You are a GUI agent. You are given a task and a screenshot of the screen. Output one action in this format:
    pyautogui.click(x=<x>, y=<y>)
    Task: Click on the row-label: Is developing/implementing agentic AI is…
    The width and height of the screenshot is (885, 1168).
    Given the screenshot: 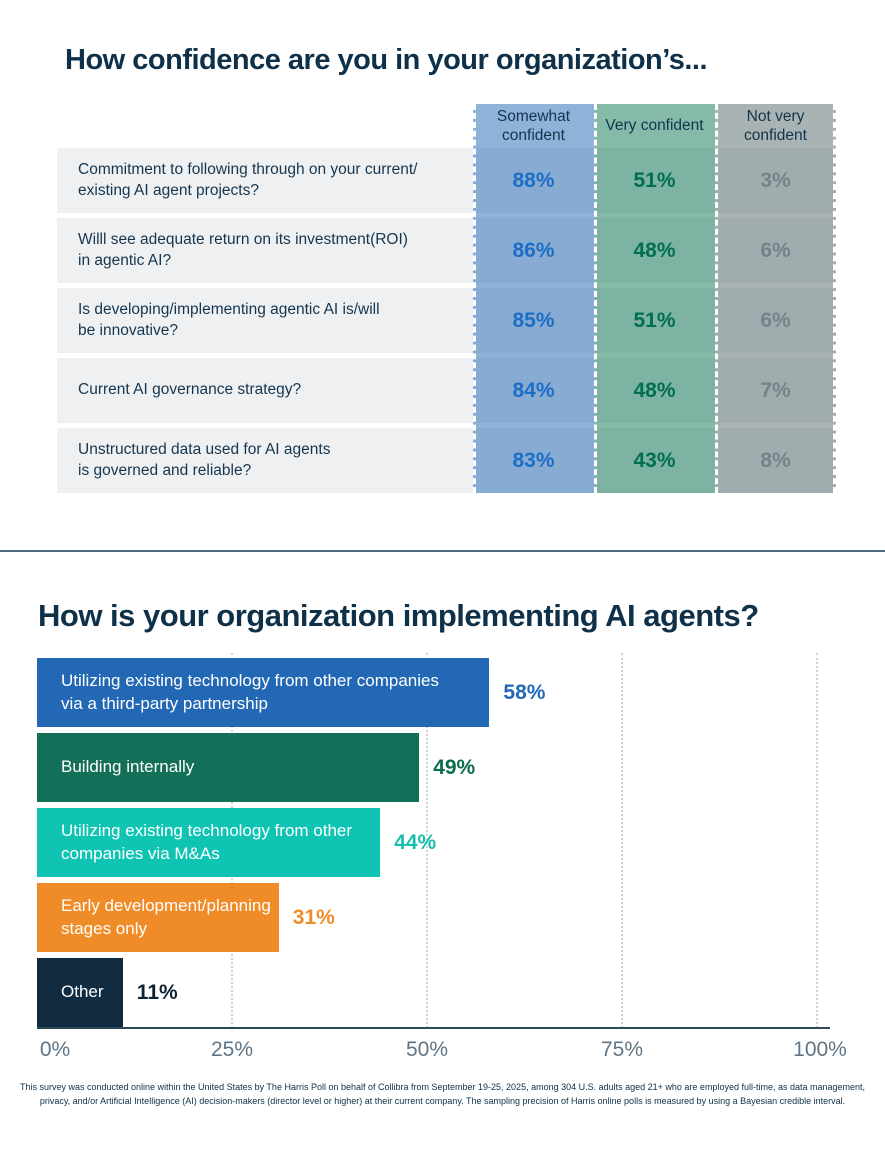 What is the action you would take?
    pyautogui.click(x=229, y=319)
    